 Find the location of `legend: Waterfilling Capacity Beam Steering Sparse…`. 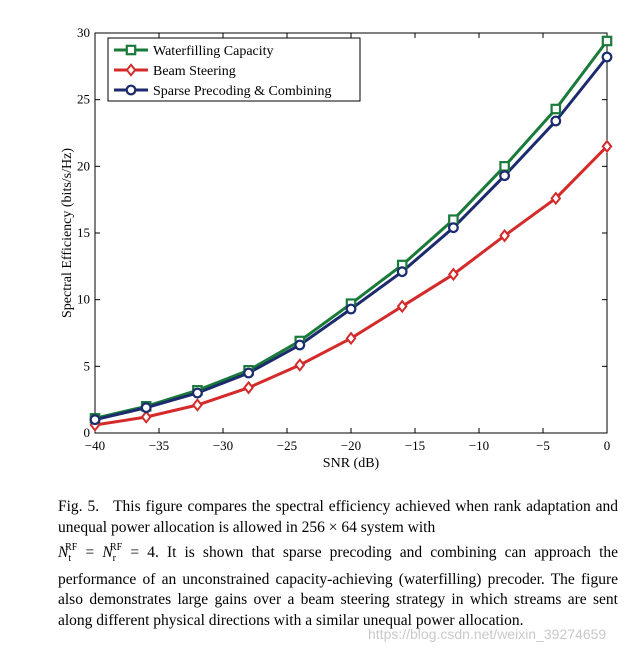

legend: Waterfilling Capacity Beam Steering Sparse… is located at coordinates (234, 69).